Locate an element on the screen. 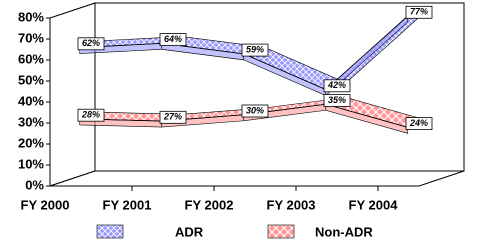  y-tick-label: 20% is located at coordinates (31, 142).